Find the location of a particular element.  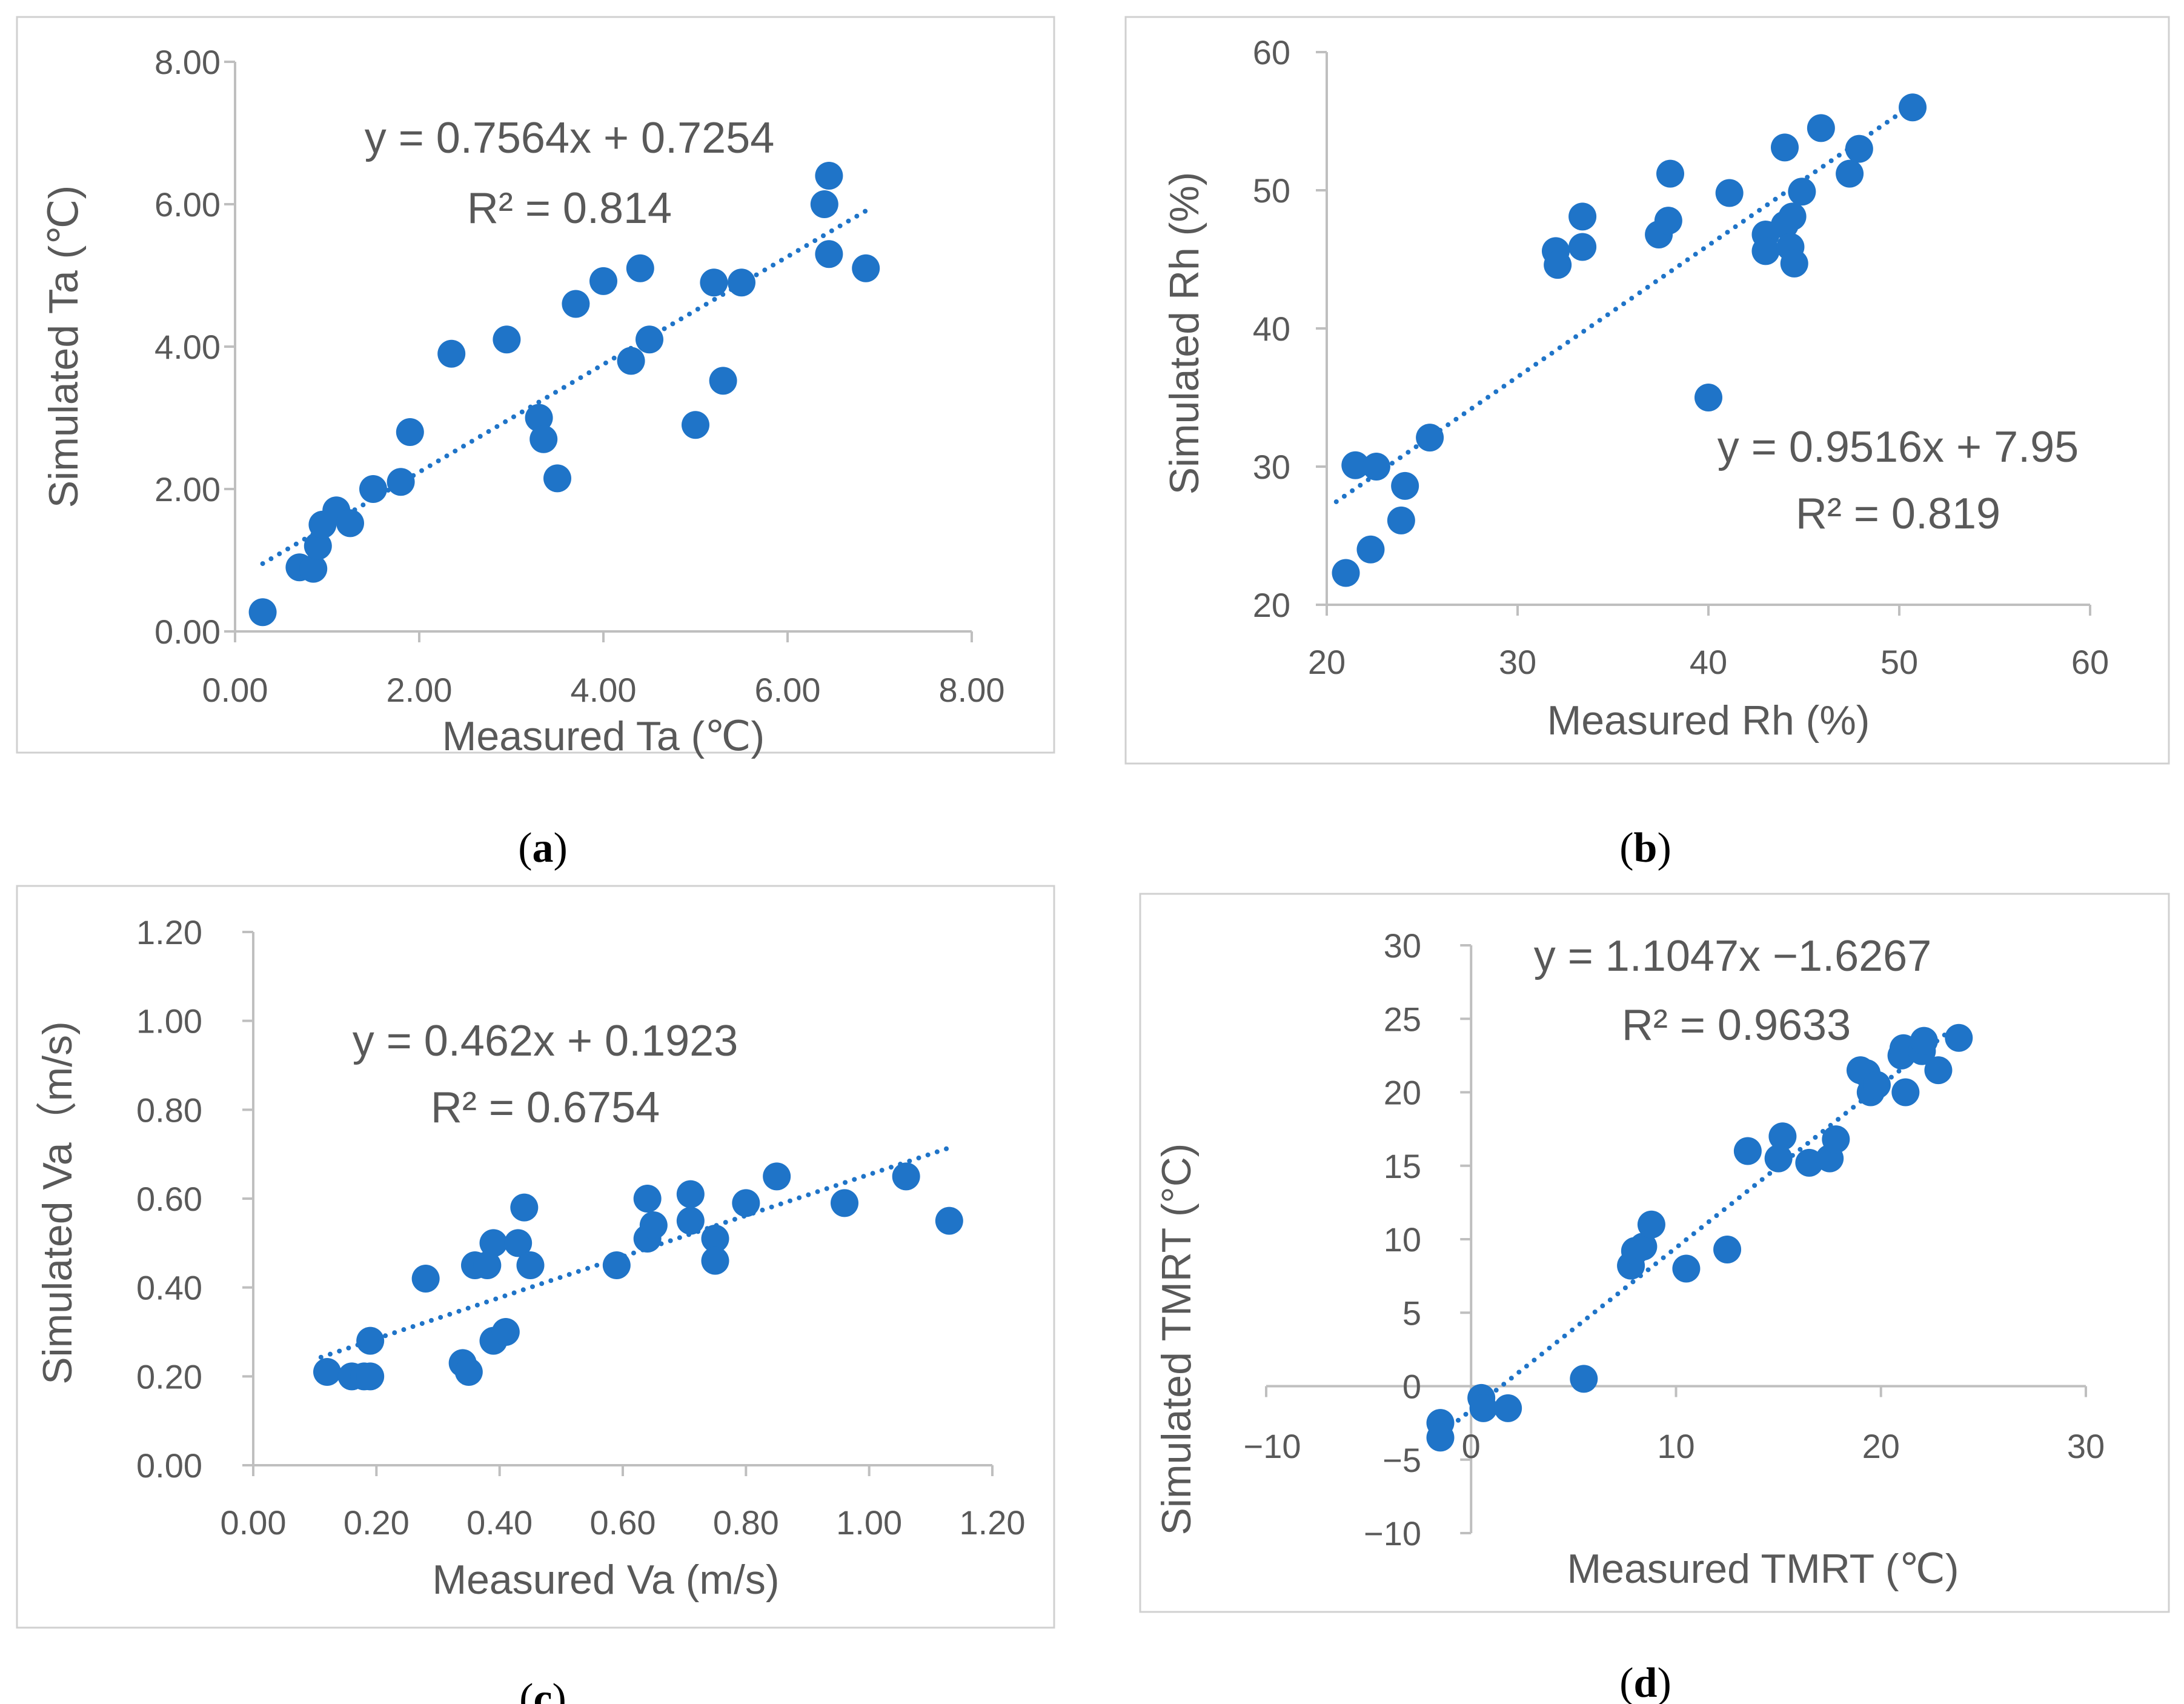

panel-caption: (b) is located at coordinates (1645, 848).